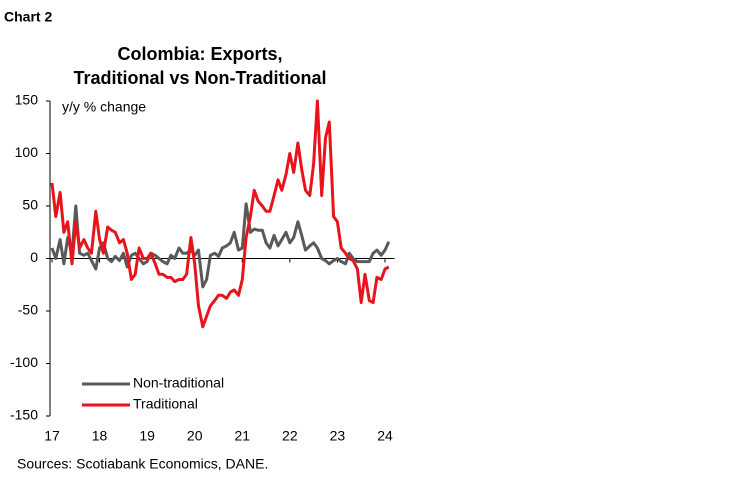 This screenshot has width=749, height=482. I want to click on chart-label: Chart 2, so click(28, 17).